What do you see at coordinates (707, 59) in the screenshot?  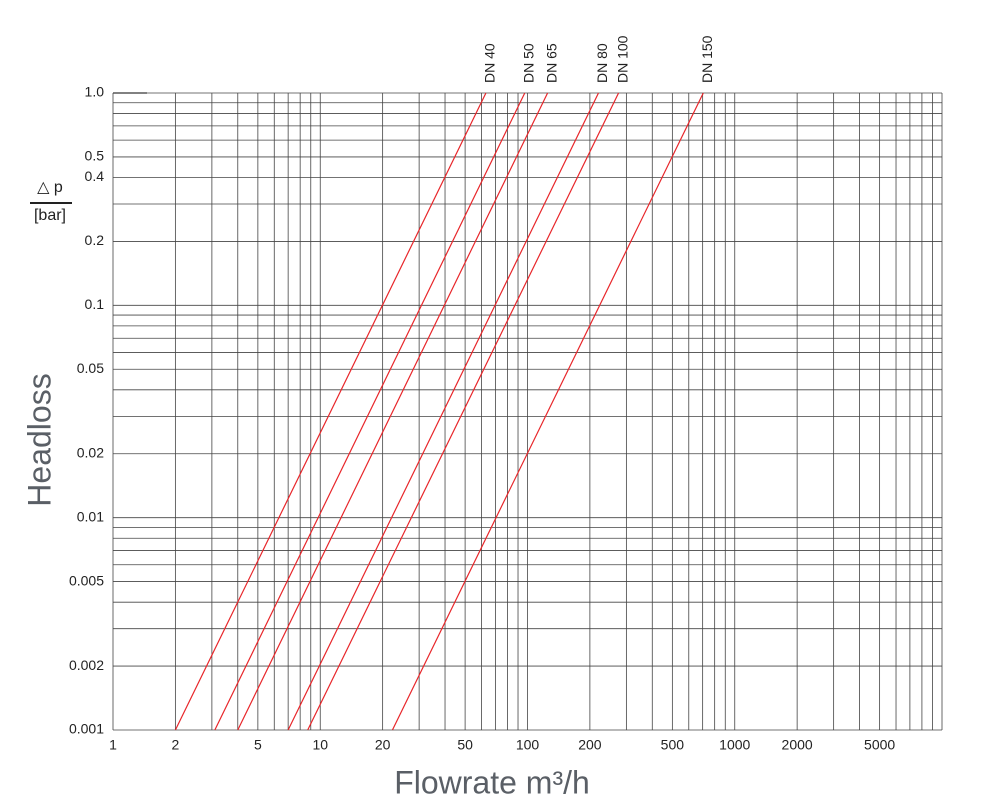 I see `series-label: DN 150` at bounding box center [707, 59].